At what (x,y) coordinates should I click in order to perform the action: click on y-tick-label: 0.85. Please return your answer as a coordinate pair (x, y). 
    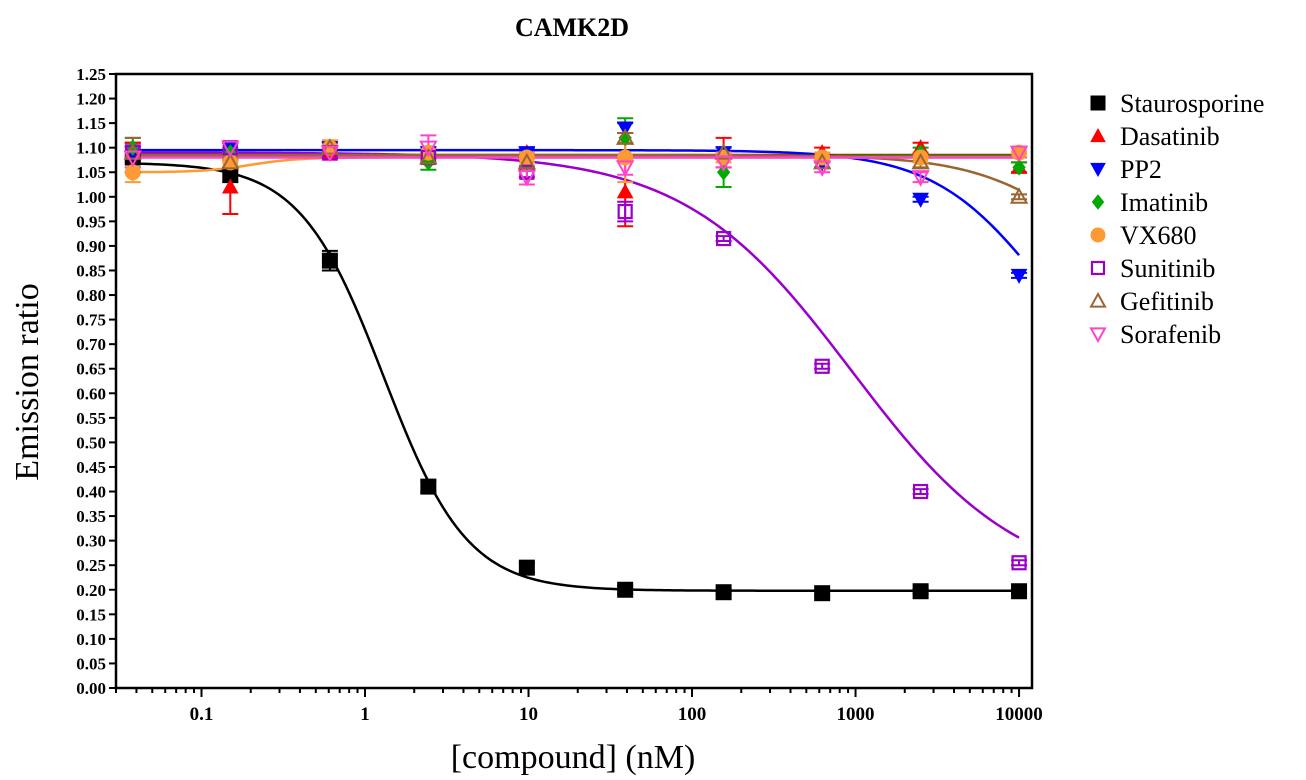
    Looking at the image, I should click on (91, 270).